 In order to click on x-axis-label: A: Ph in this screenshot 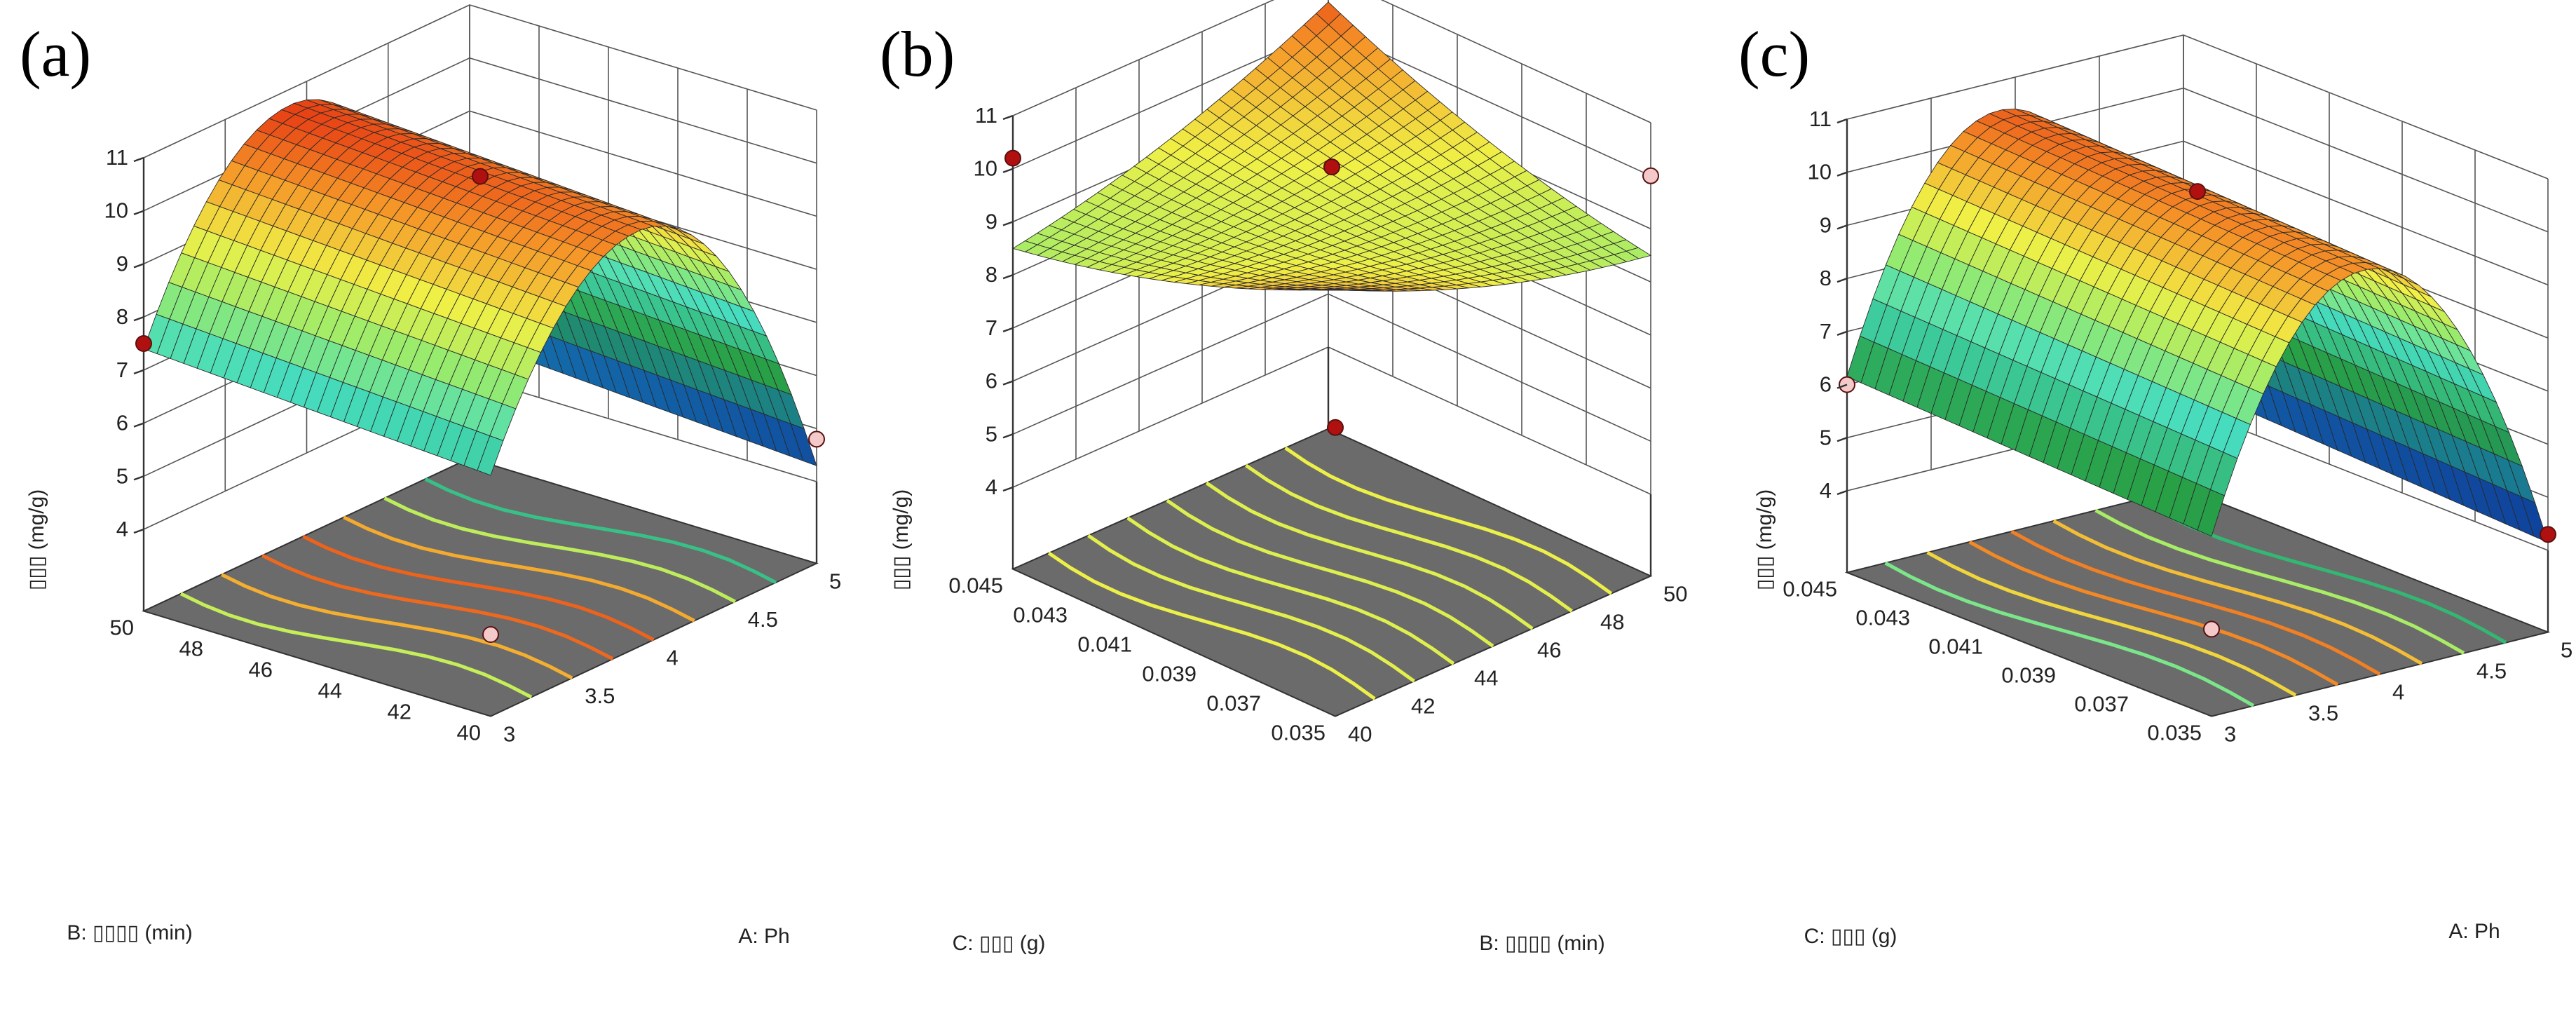, I will do `click(763, 937)`.